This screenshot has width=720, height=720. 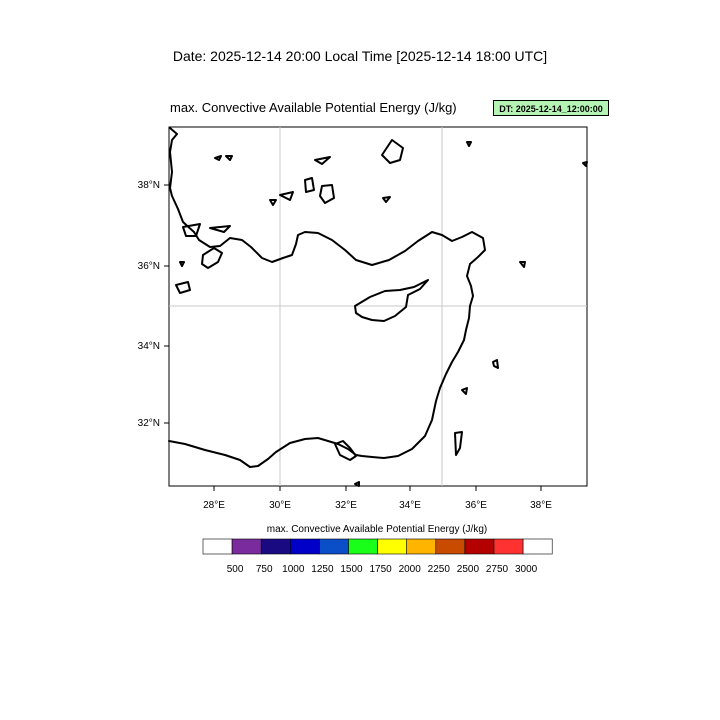 What do you see at coordinates (585, 164) in the screenshot?
I see `island-r` at bounding box center [585, 164].